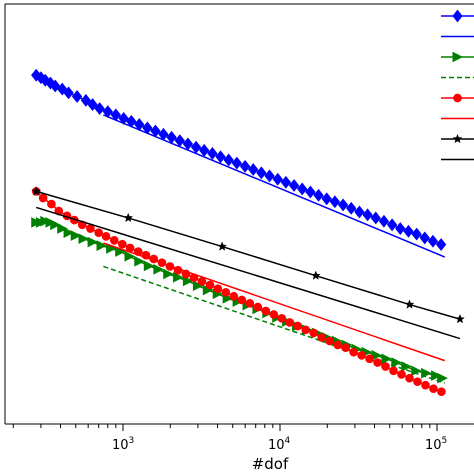  I want to click on x-tick-label: 10⁵, so click(436, 444).